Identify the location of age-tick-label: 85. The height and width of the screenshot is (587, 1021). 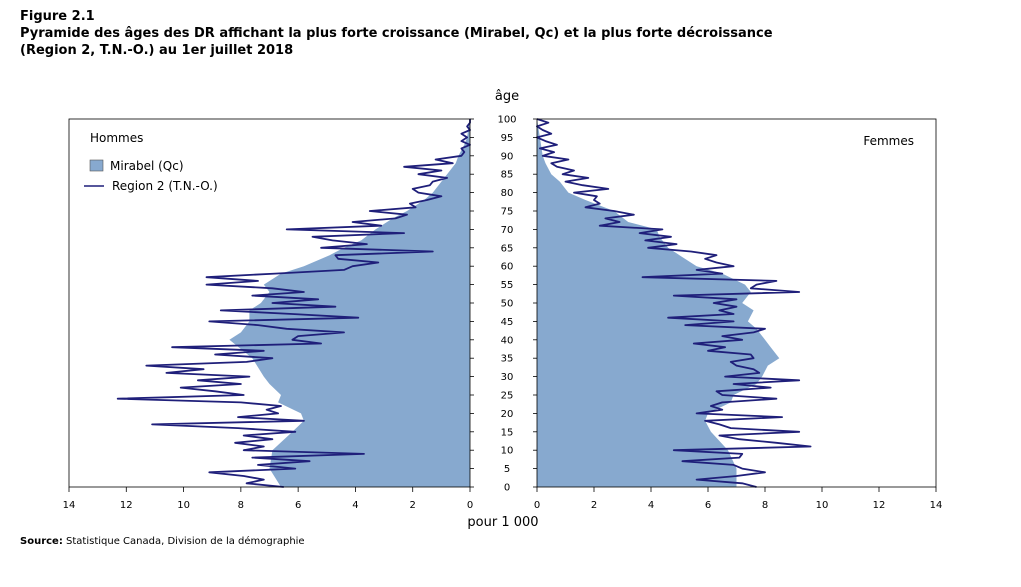
(507, 175).